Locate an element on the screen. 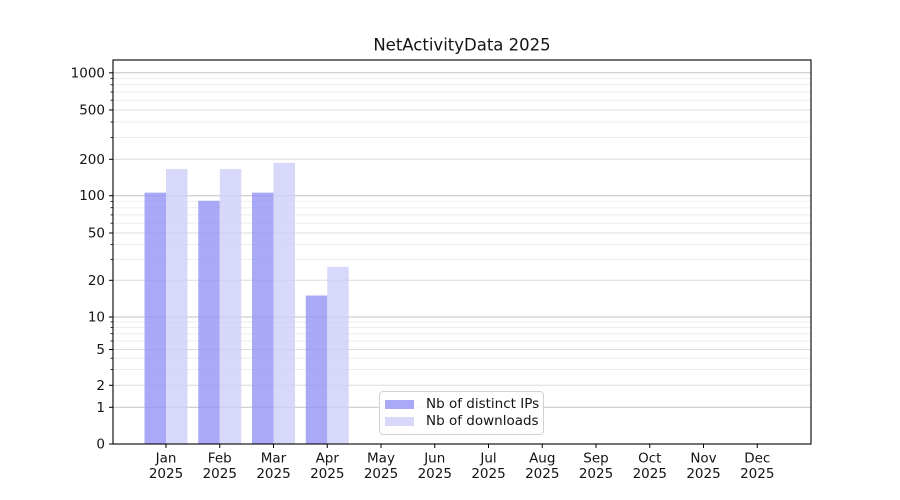  x-tick-label-month: Oct is located at coordinates (649, 459).